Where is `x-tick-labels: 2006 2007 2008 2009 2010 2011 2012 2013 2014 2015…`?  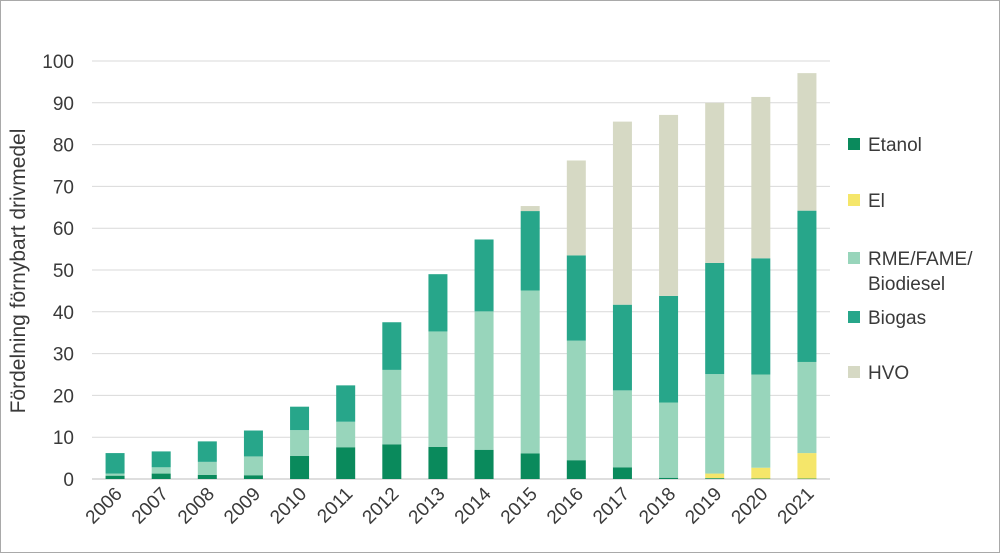 x-tick-labels: 2006 2007 2008 2009 2010 2011 2012 2013 2014 2015… is located at coordinates (450, 505).